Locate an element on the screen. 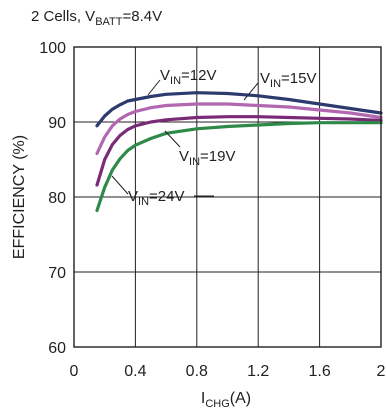 This screenshot has width=386, height=411. x-tick-label-0: 0 is located at coordinates (74, 371).